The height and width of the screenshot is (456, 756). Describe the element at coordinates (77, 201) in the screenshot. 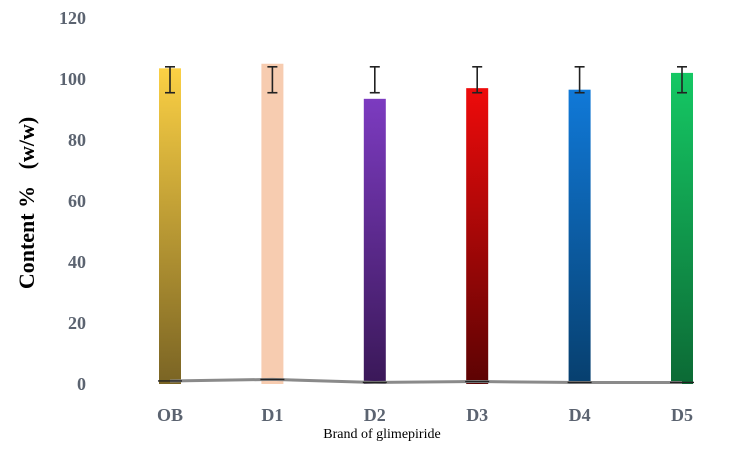

I see `y-tick-label: 60` at that location.